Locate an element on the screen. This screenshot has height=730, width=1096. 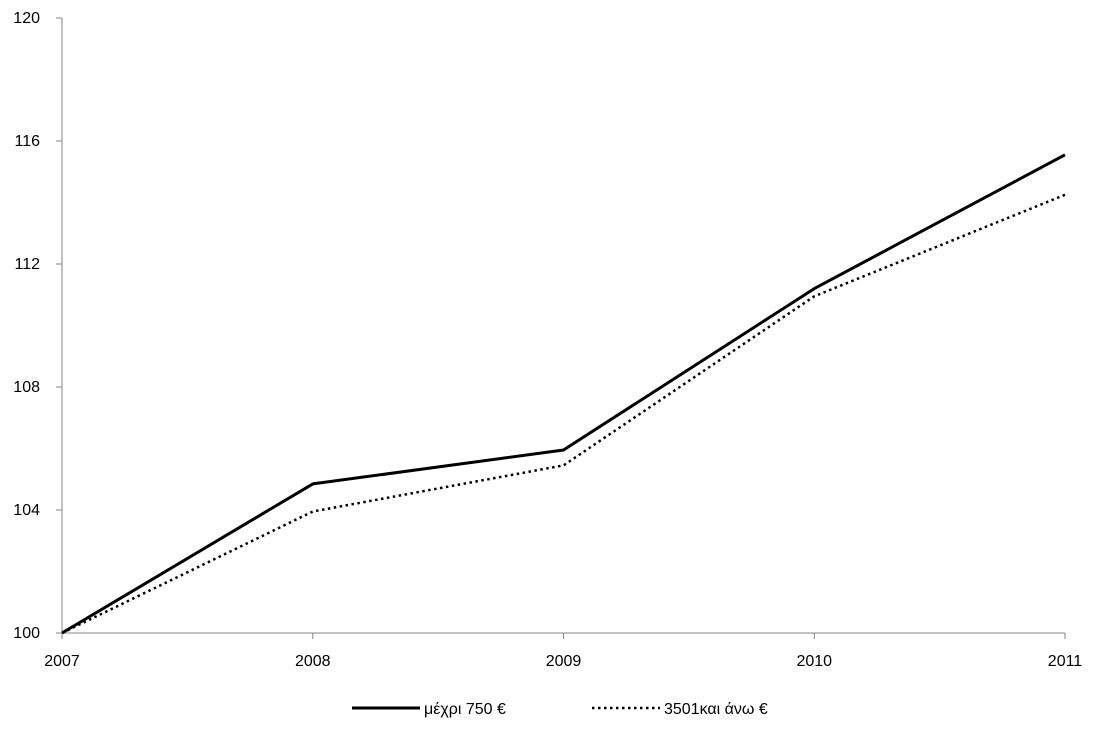
legend: μέχρι 750 € 3501και άνω € is located at coordinates (560, 709).